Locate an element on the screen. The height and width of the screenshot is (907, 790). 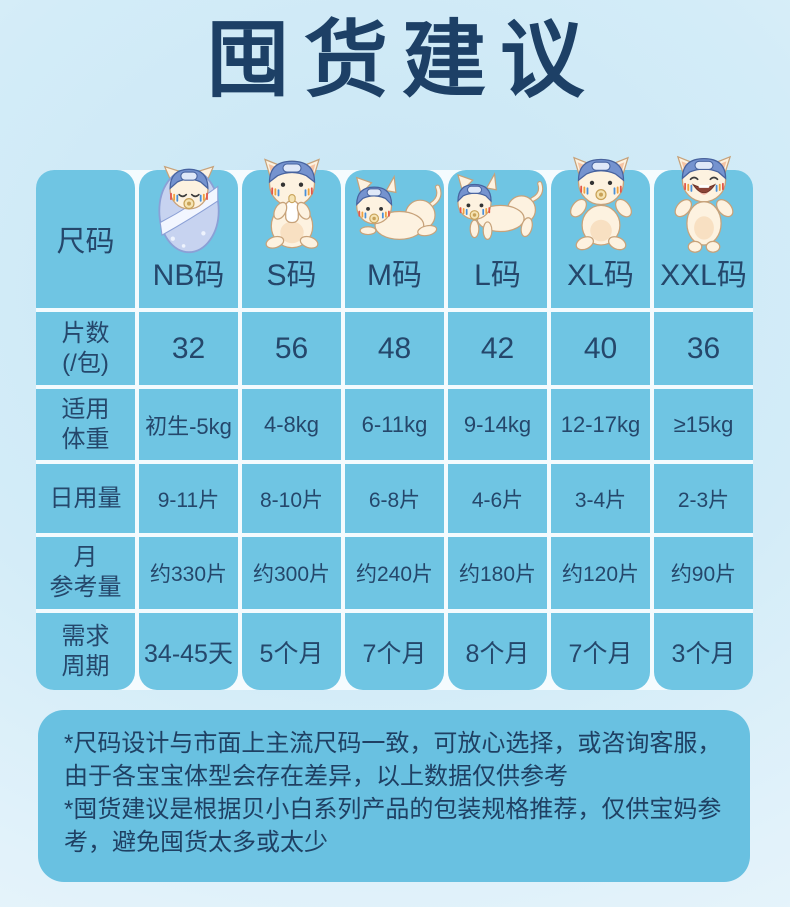
page-title: 囤货建议 is located at coordinates (401, 60).